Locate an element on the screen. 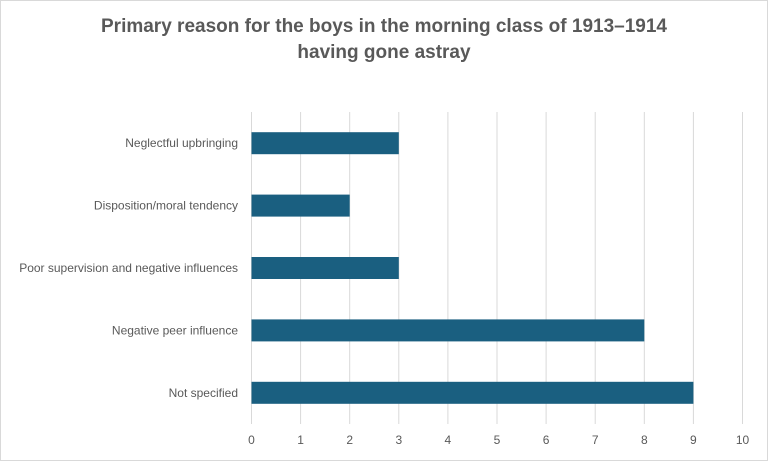  category-label: Poor supervision and negative influences is located at coordinates (128, 268).